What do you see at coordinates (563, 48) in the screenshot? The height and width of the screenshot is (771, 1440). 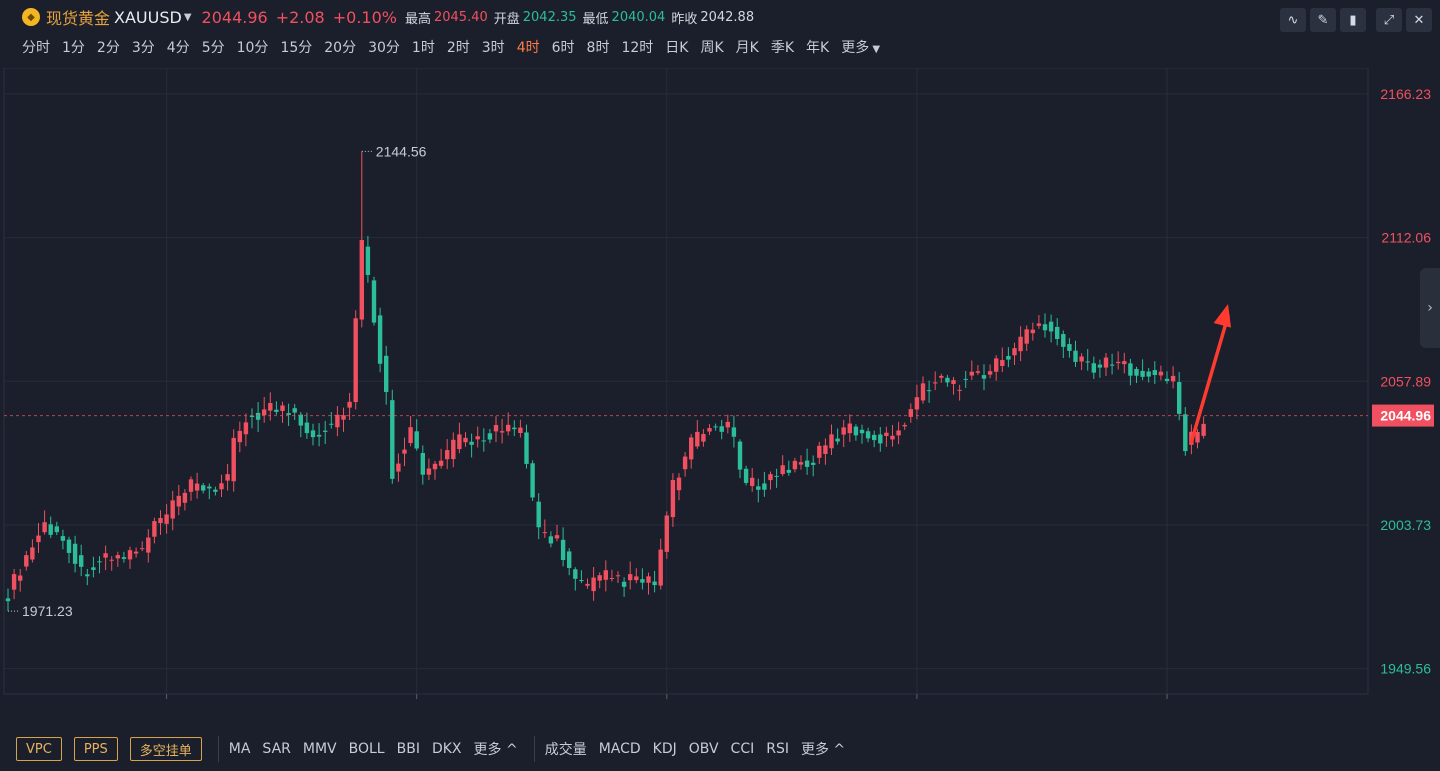 I see `period-14: 6时` at bounding box center [563, 48].